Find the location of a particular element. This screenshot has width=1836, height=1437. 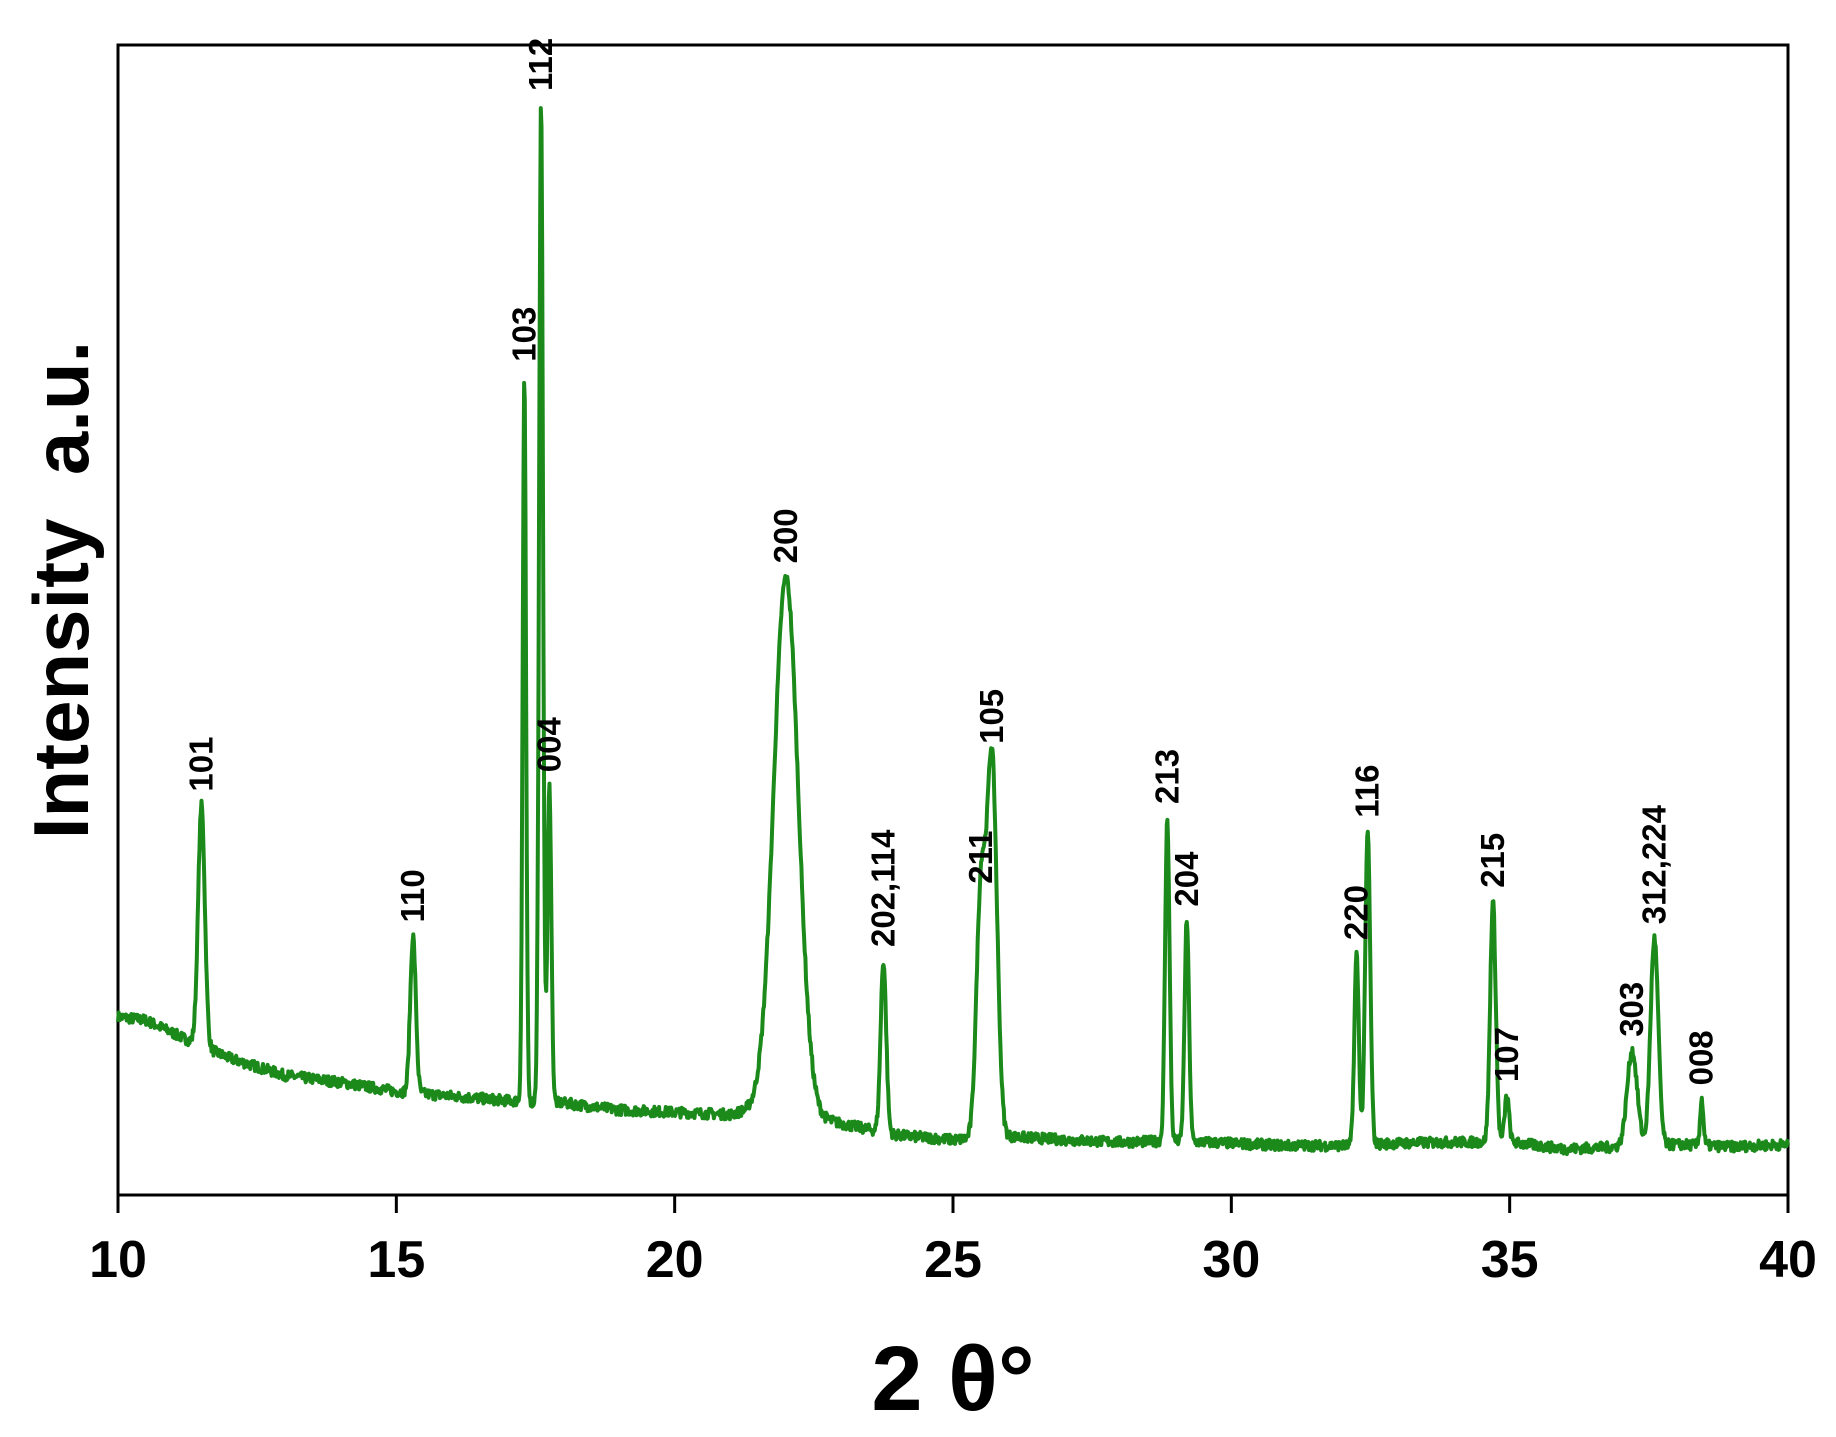

peak-label-103: 103 is located at coordinates (523, 334).